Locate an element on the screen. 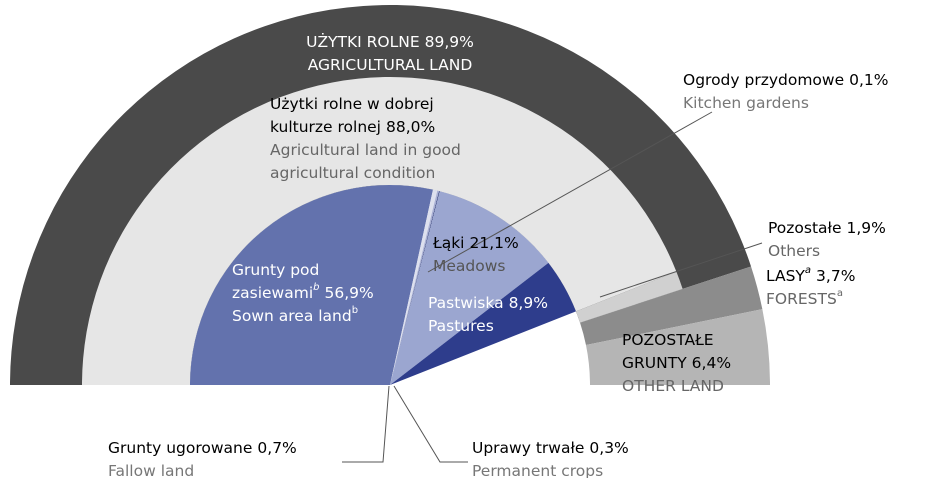 This screenshot has height=478, width=933. segment-label: Użytki rolne w dobrej is located at coordinates (352, 104).